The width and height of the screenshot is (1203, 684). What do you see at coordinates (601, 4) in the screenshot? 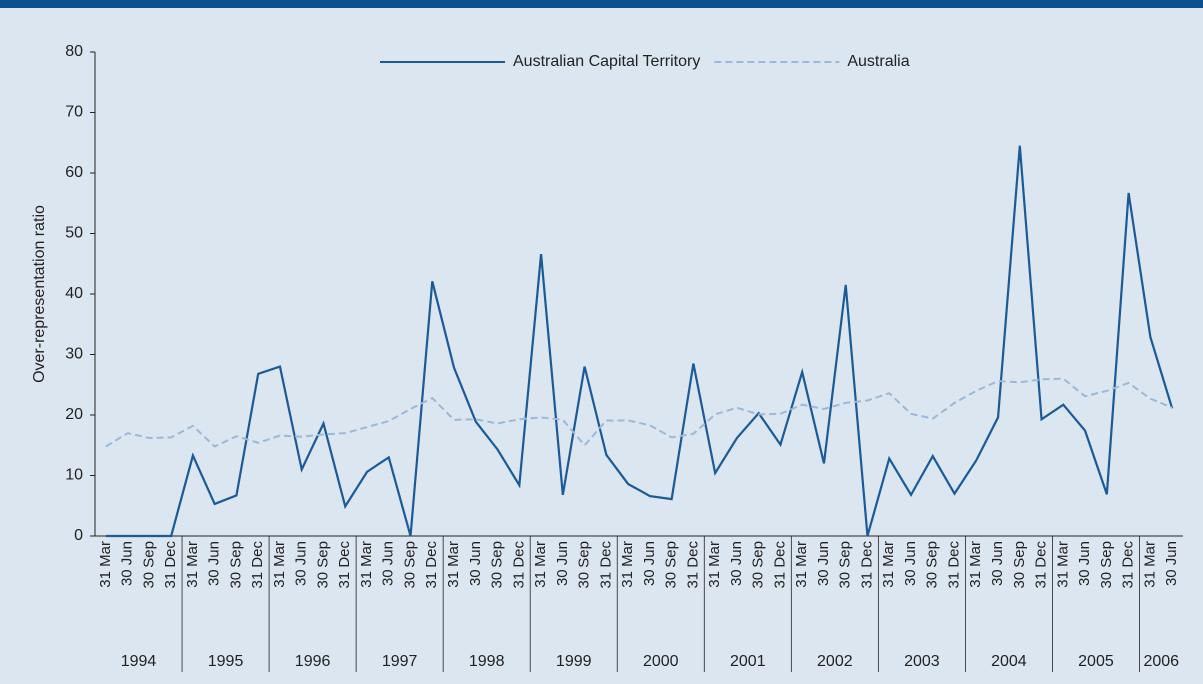
I see `top-band` at bounding box center [601, 4].